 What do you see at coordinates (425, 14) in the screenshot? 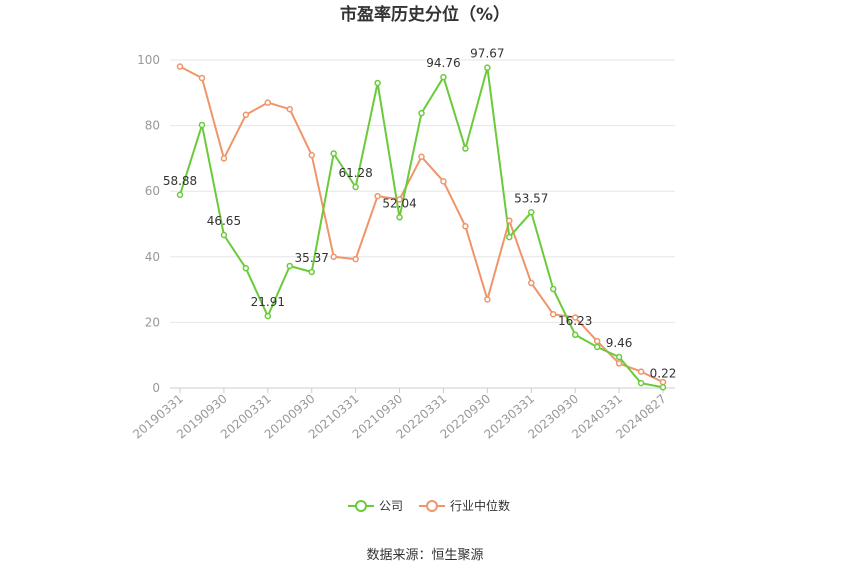
I see `chart-title: 市盈率历史分位（%）` at bounding box center [425, 14].